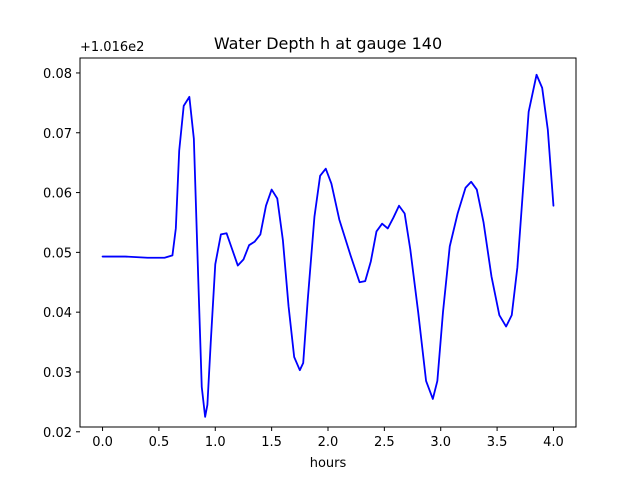 The height and width of the screenshot is (480, 640). I want to click on x-tick-label: 1.0, so click(215, 442).